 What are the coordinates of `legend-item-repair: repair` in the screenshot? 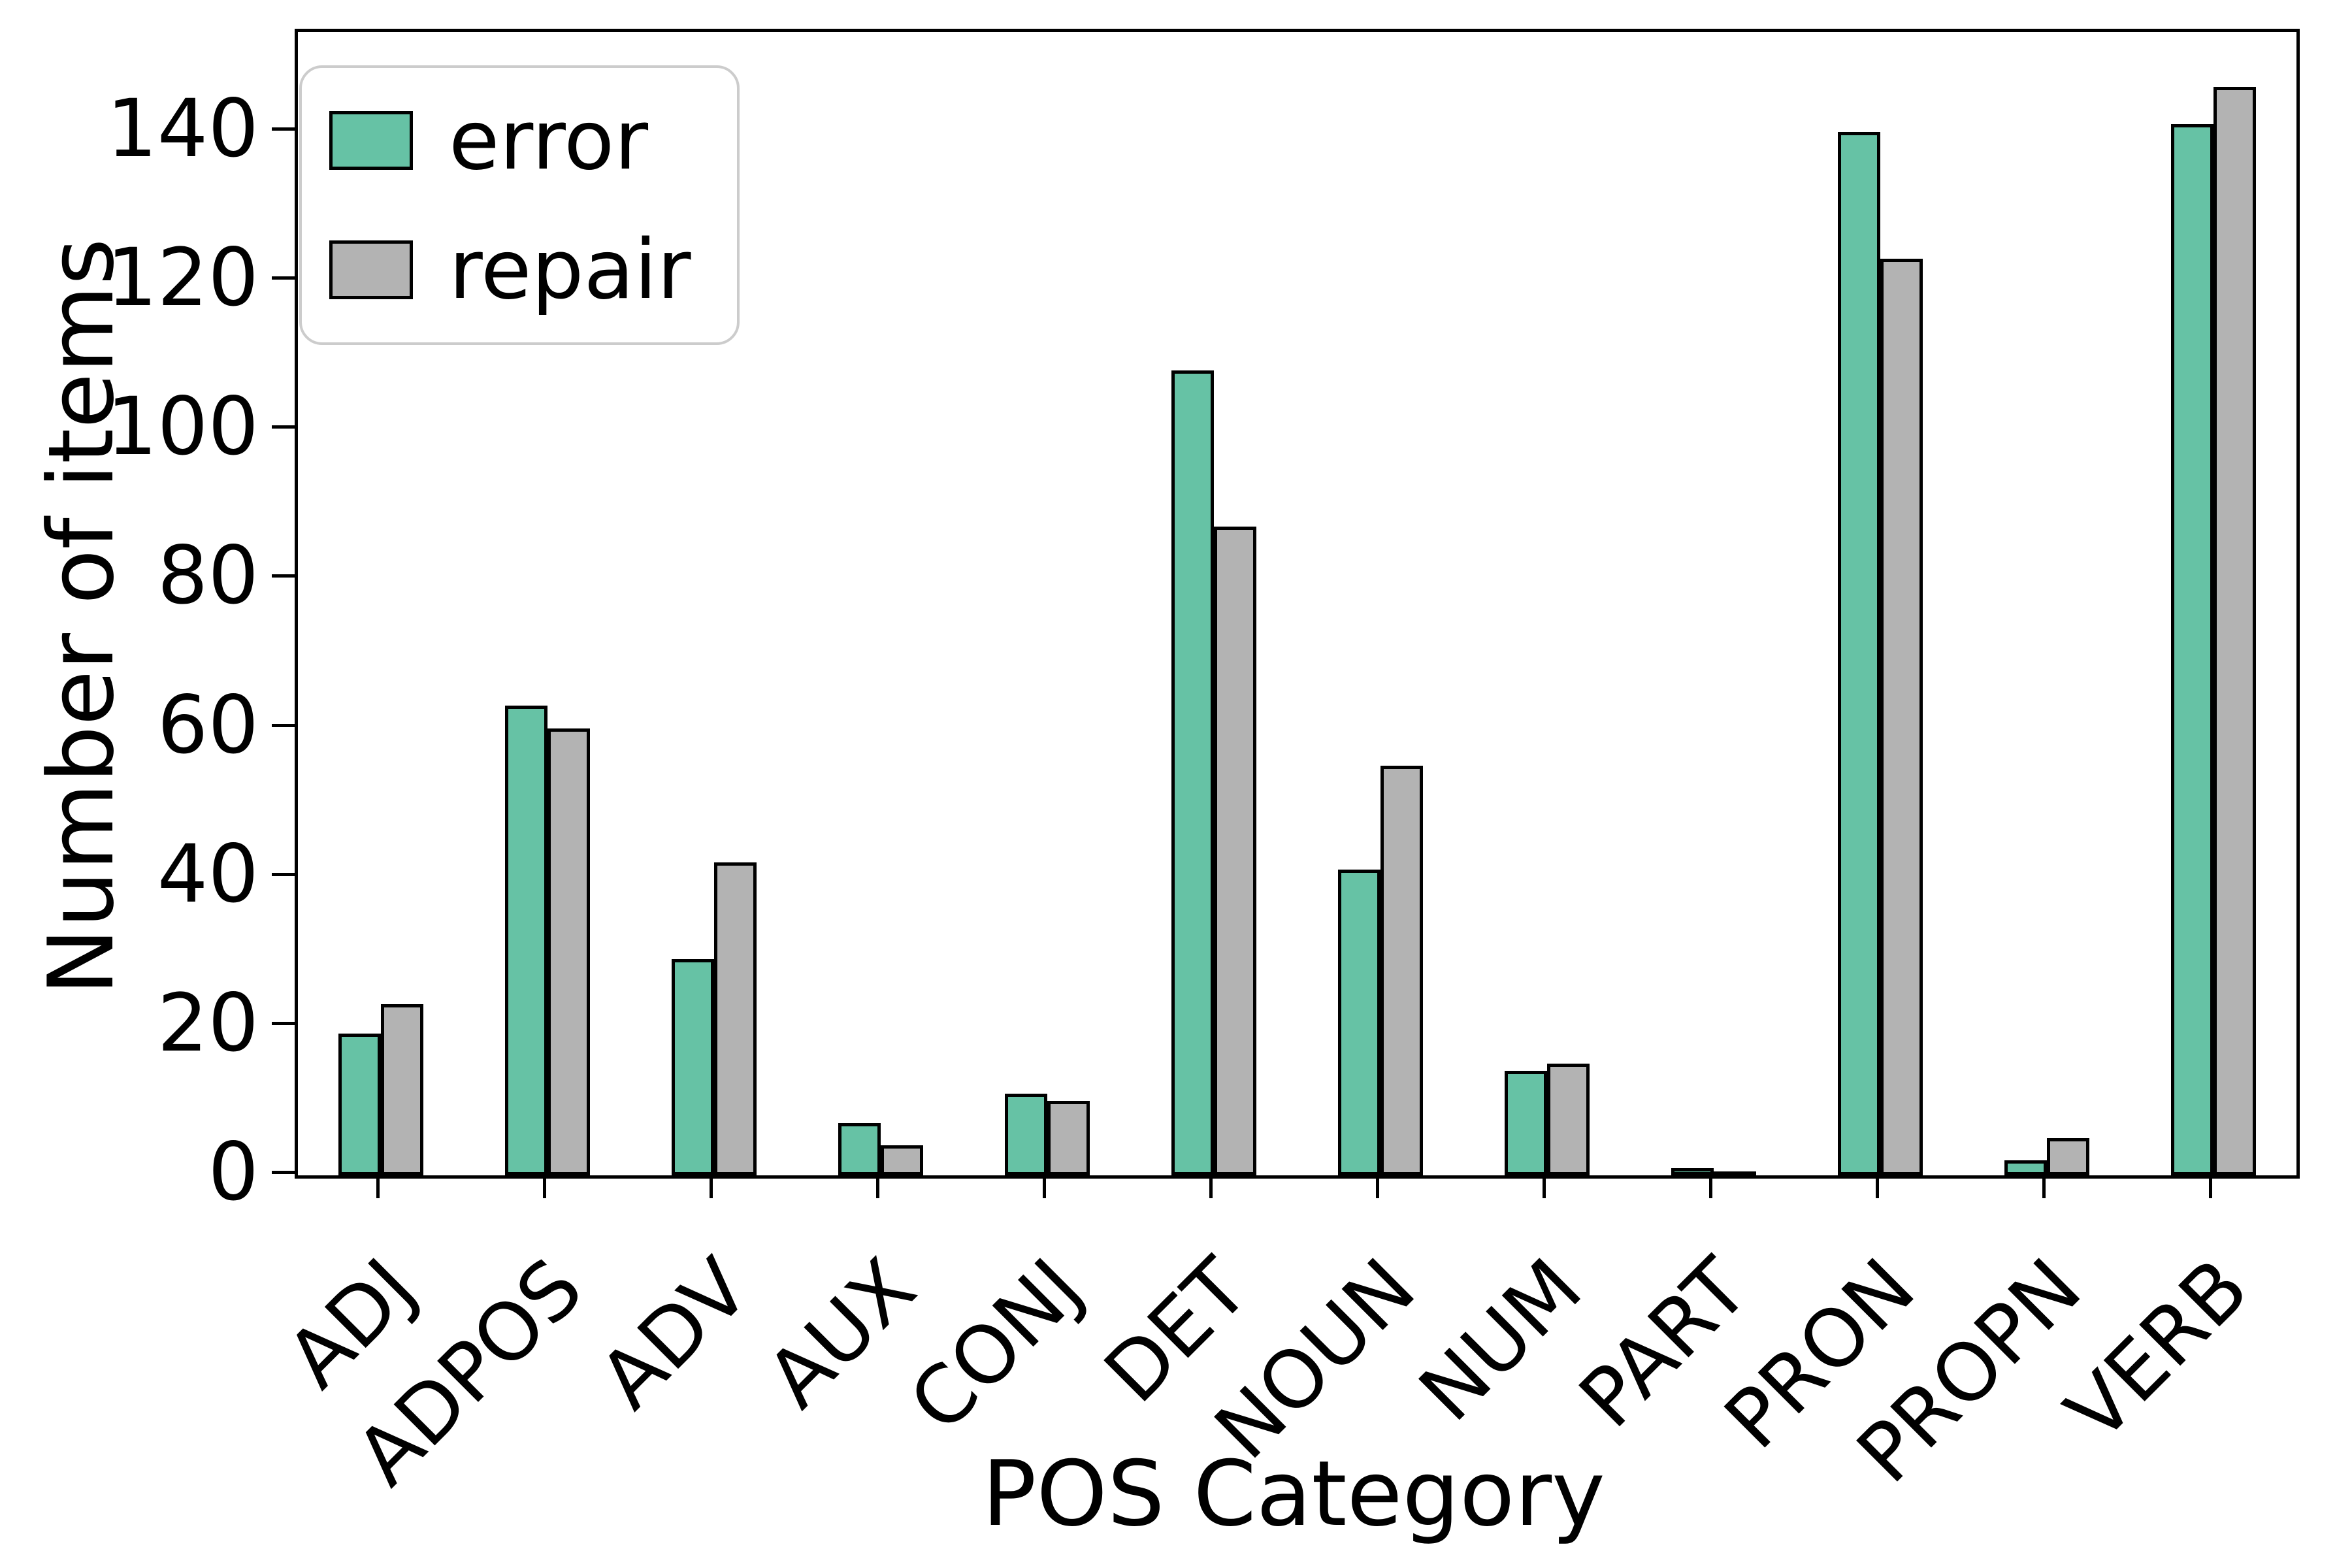 It's located at (510, 270).